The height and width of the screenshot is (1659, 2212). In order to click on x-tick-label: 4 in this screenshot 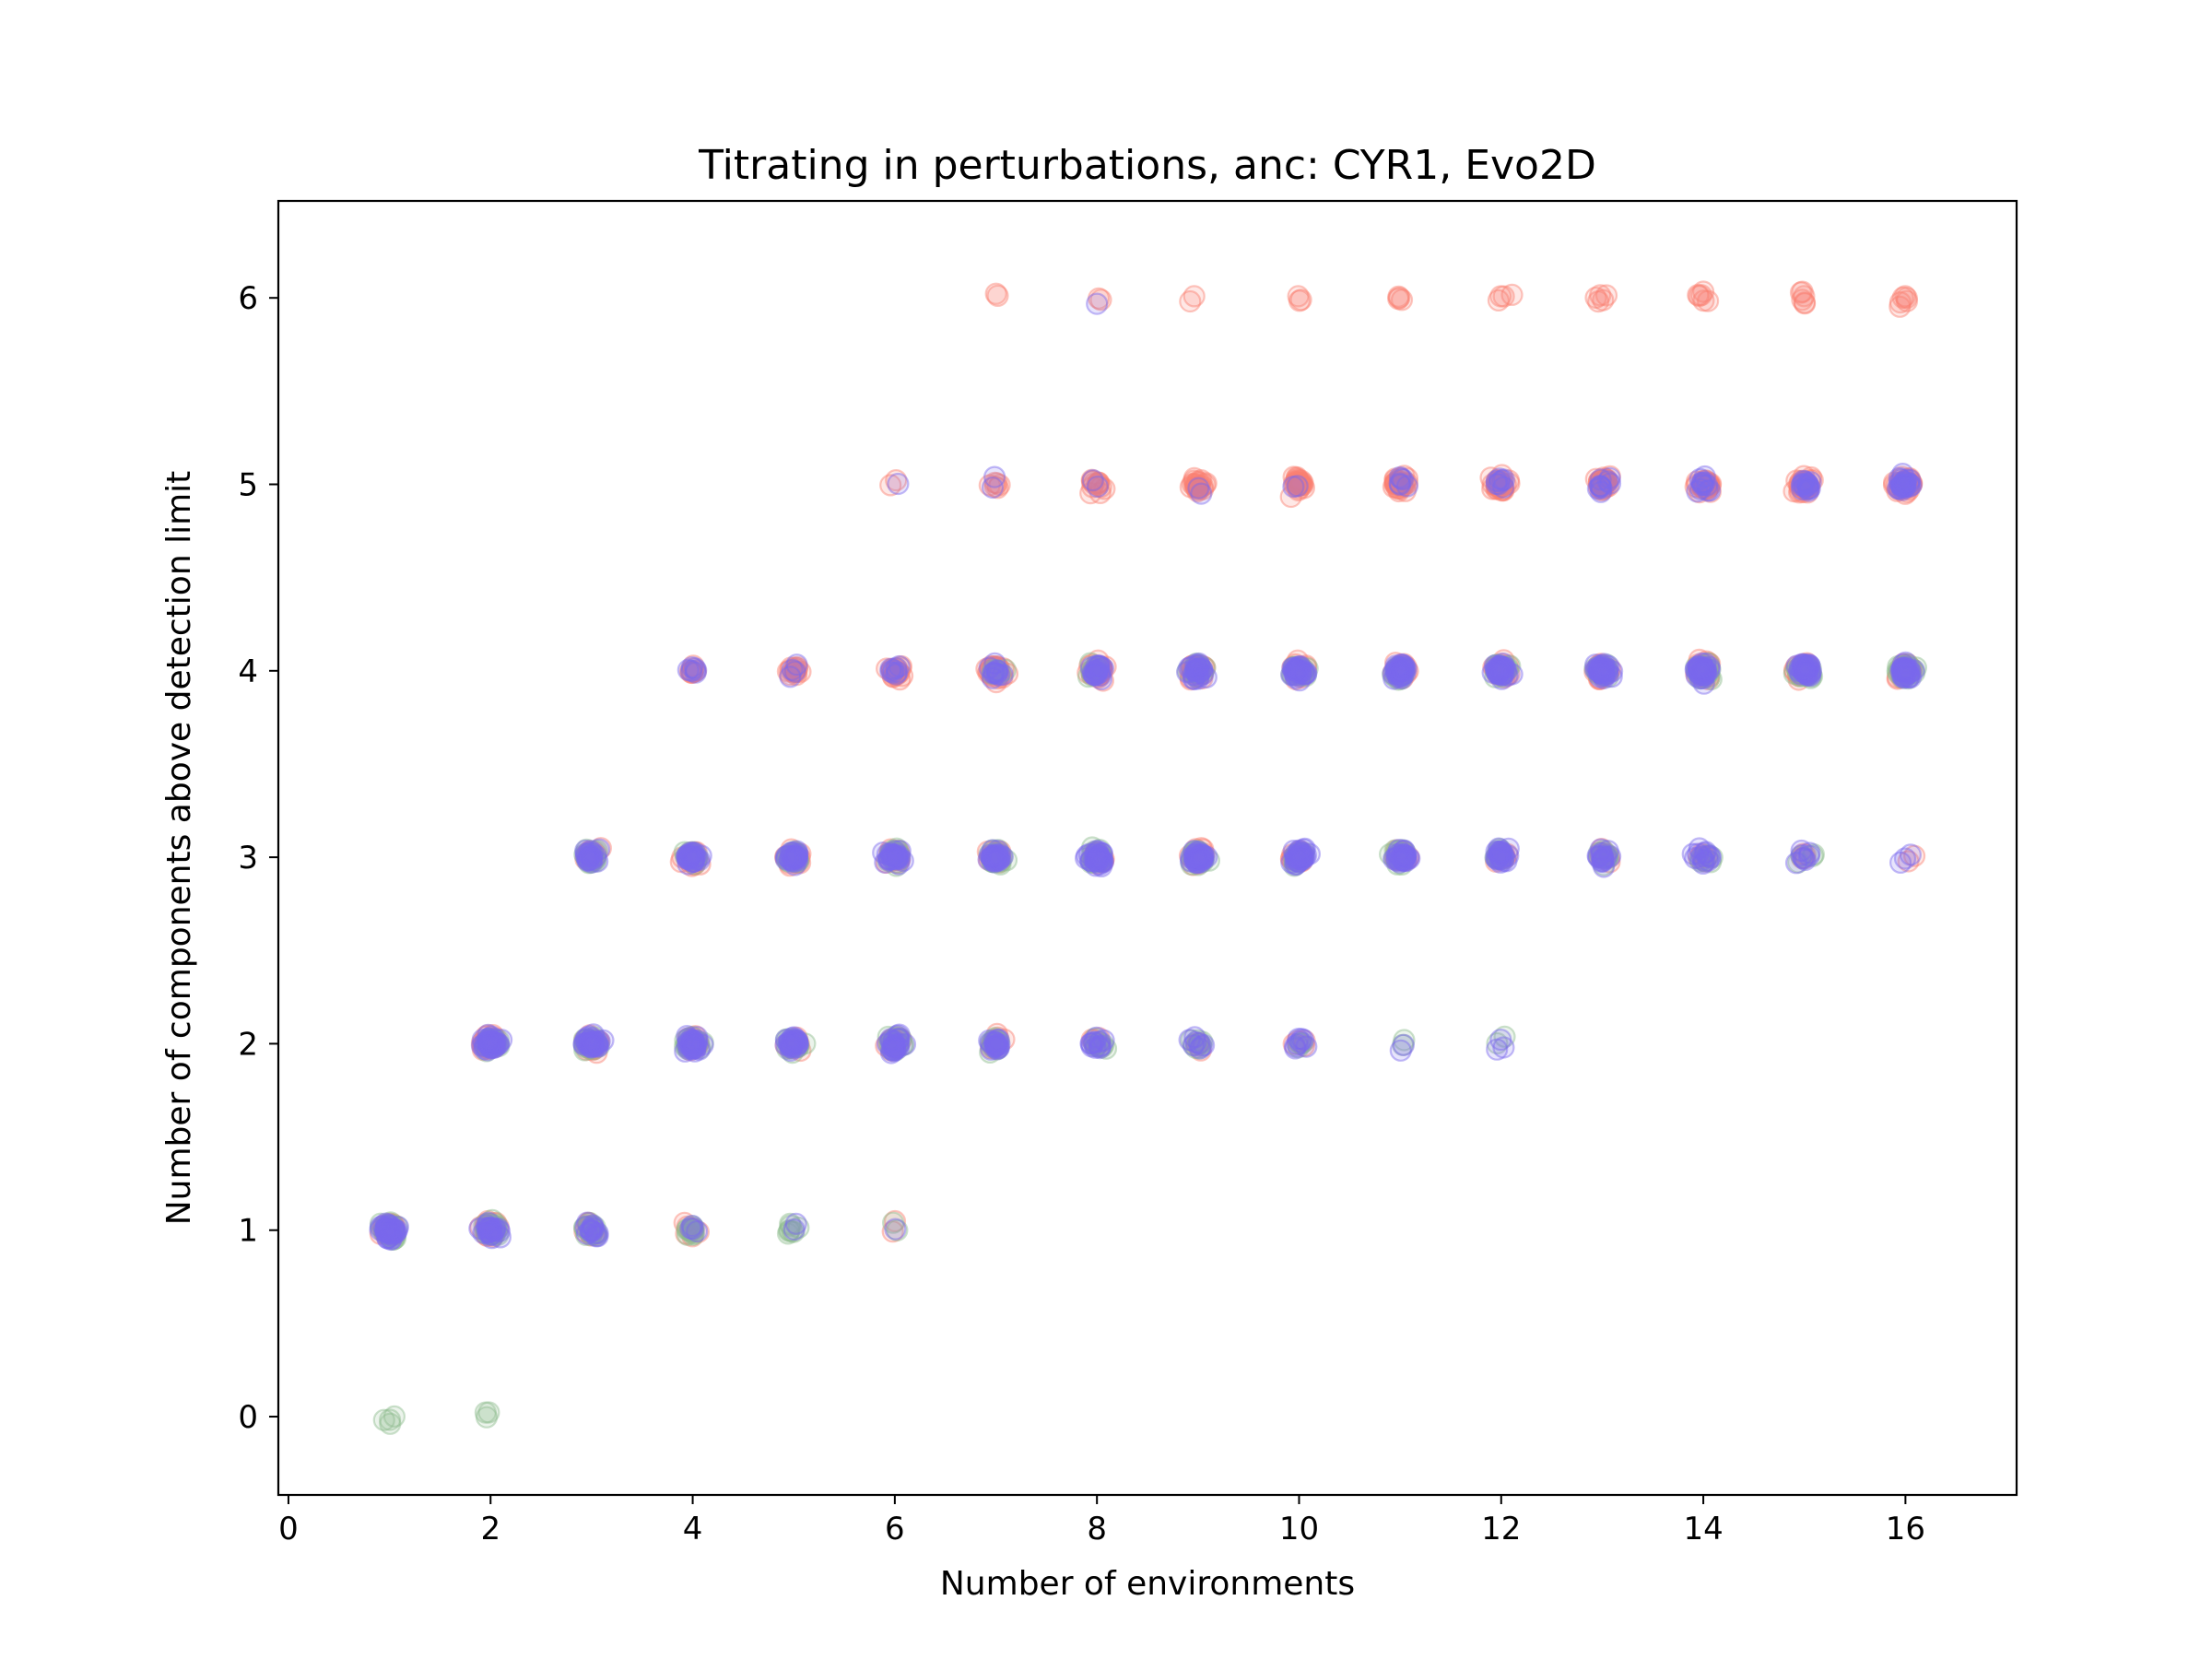, I will do `click(693, 1529)`.